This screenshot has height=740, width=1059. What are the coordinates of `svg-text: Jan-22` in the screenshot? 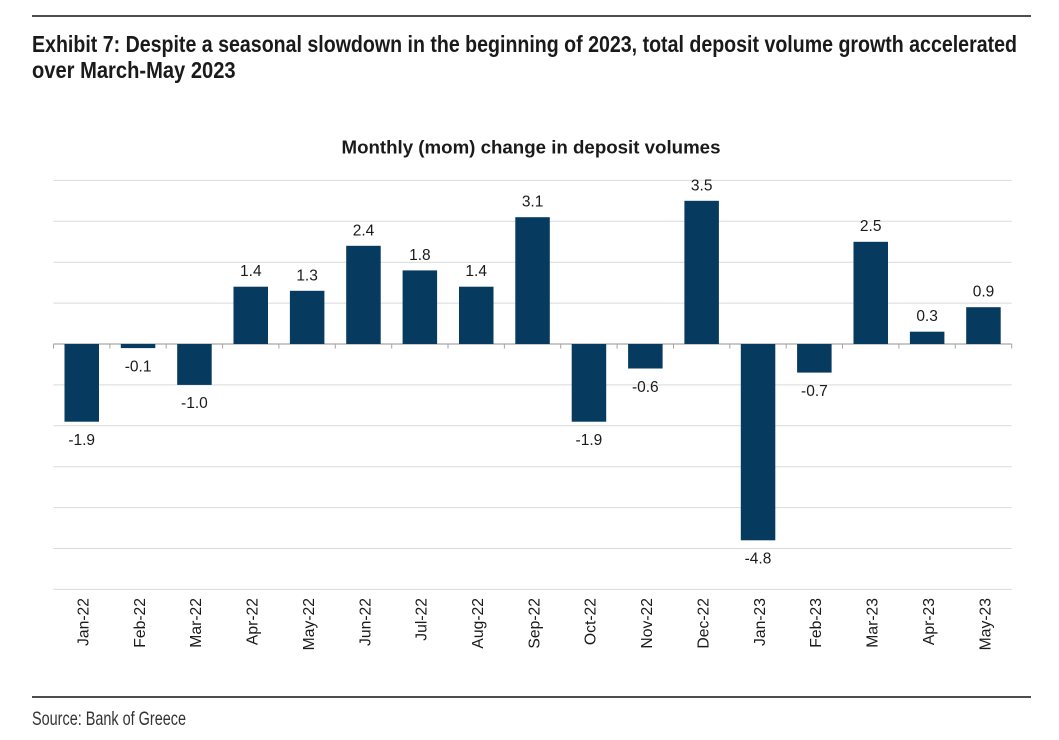 It's located at (84, 622).